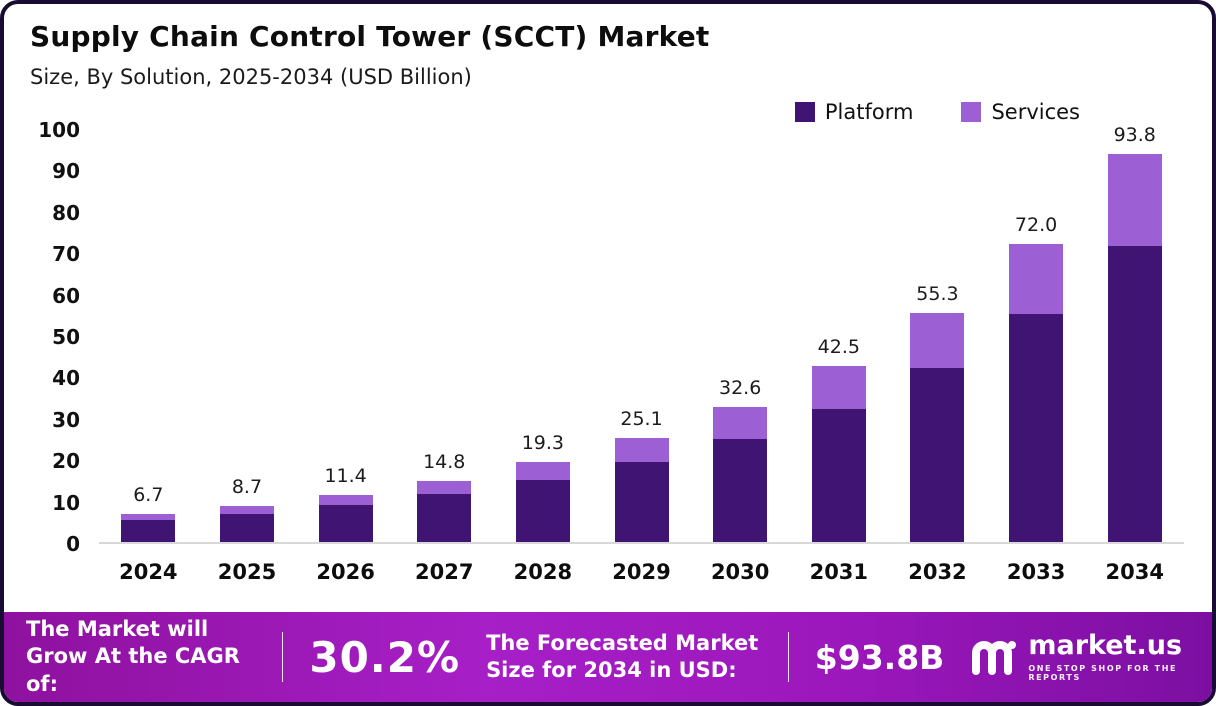 This screenshot has height=706, width=1216. Describe the element at coordinates (993, 657) in the screenshot. I see `marketus-logo-icon` at that location.